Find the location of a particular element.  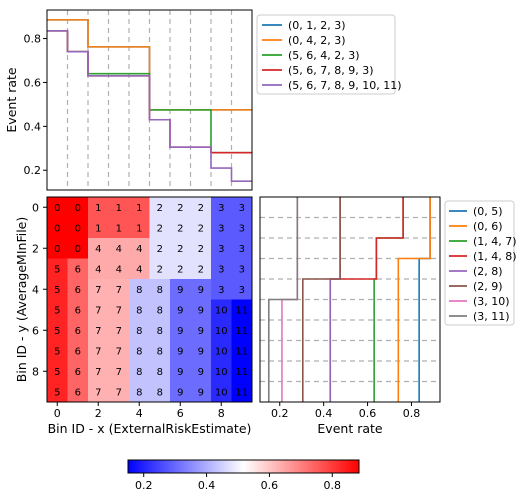

x-tick-label: 4 is located at coordinates (139, 413).